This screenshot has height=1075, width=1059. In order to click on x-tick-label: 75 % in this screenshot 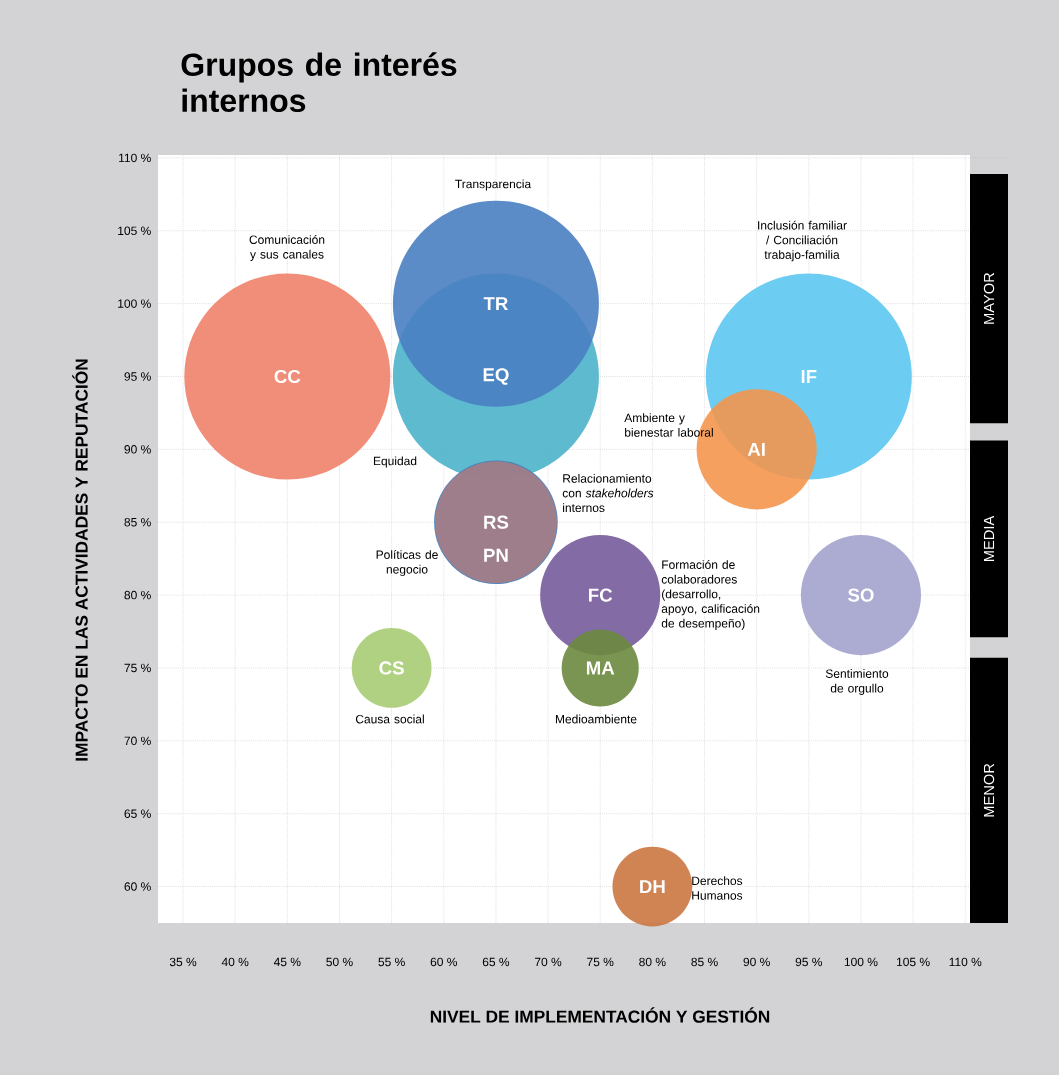, I will do `click(600, 962)`.